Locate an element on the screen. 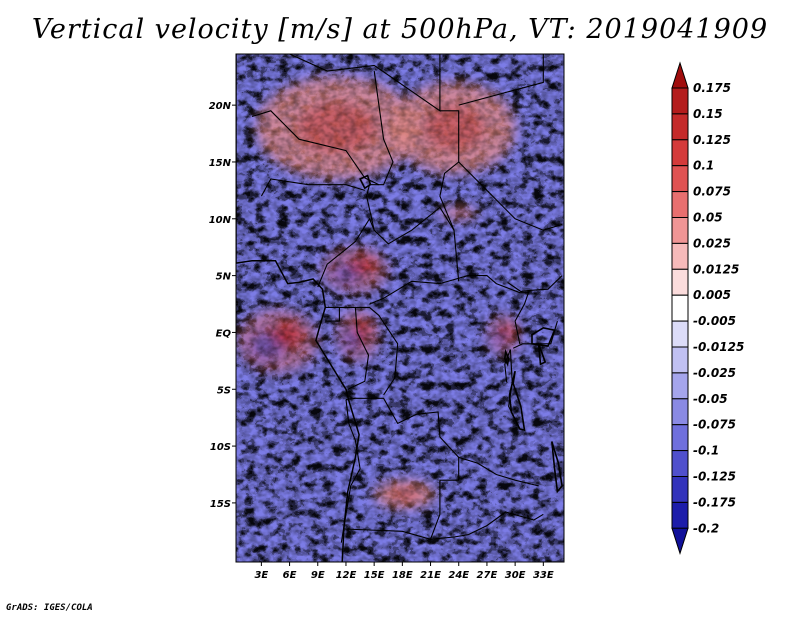  colorbar-label: 0.0125 is located at coordinates (716, 269).